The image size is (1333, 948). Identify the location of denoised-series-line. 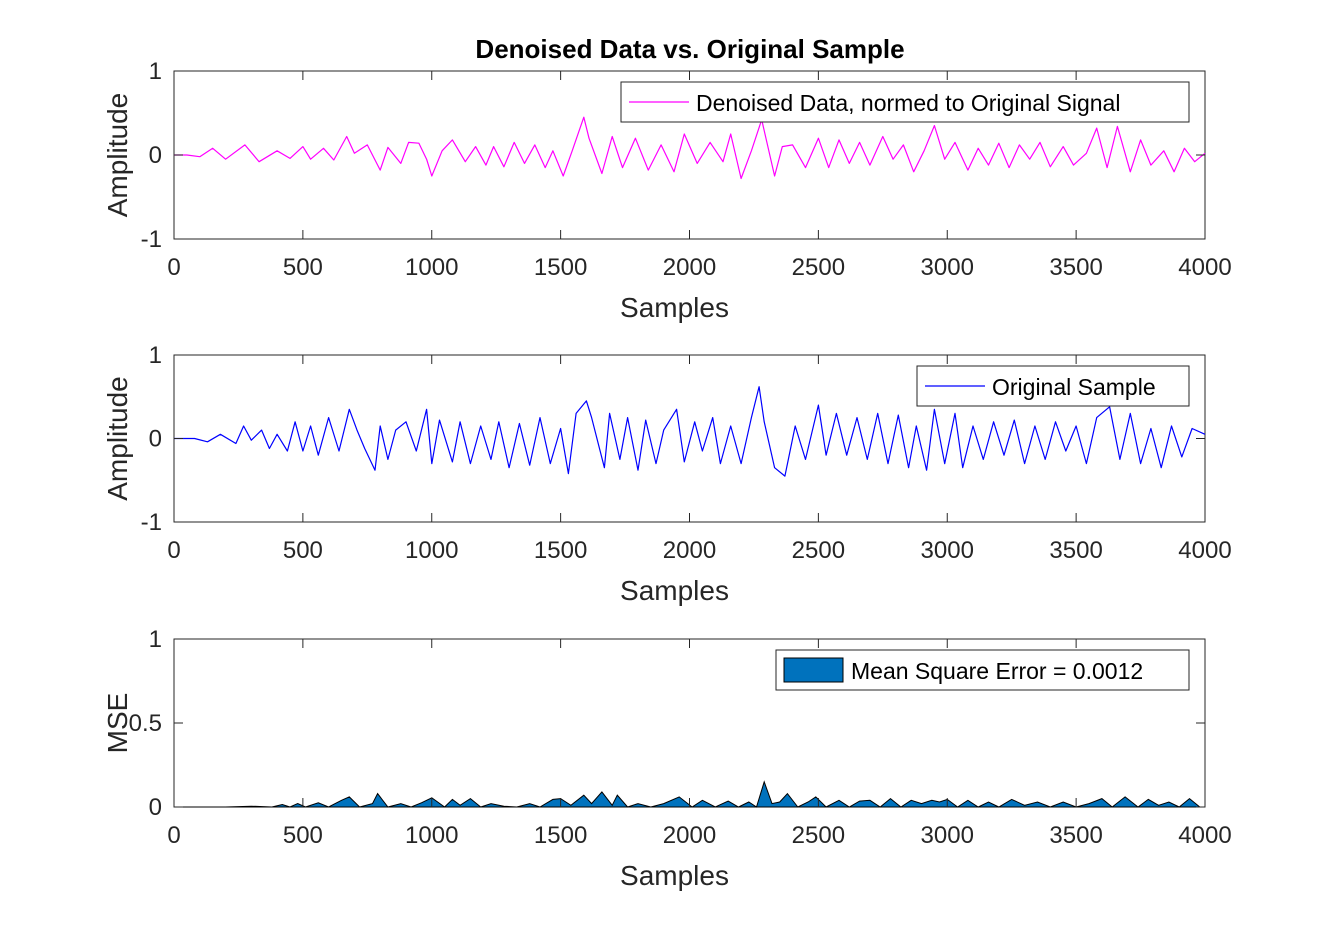
(690, 148).